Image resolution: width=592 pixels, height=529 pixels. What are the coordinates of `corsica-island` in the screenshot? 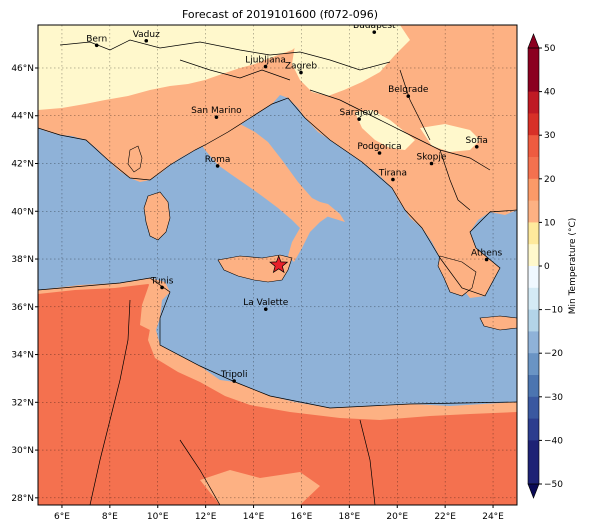 It's located at (135, 159).